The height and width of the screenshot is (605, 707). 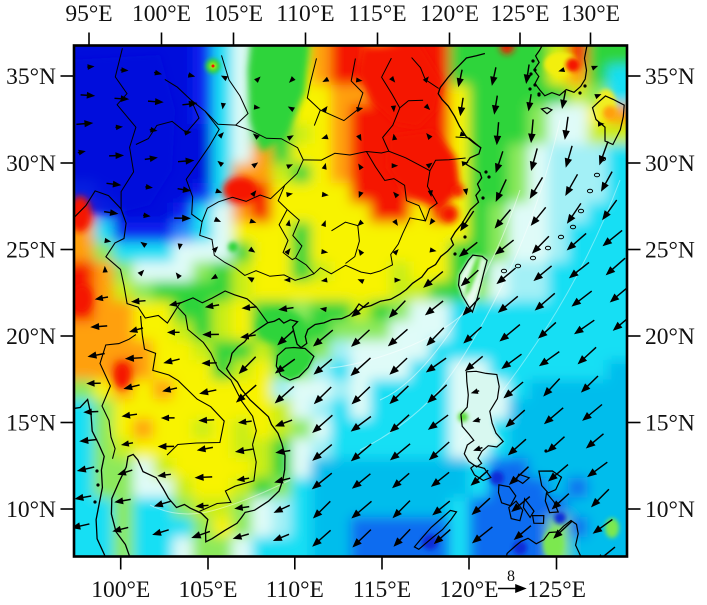 I want to click on svg-text: 130°E, so click(x=590, y=14).